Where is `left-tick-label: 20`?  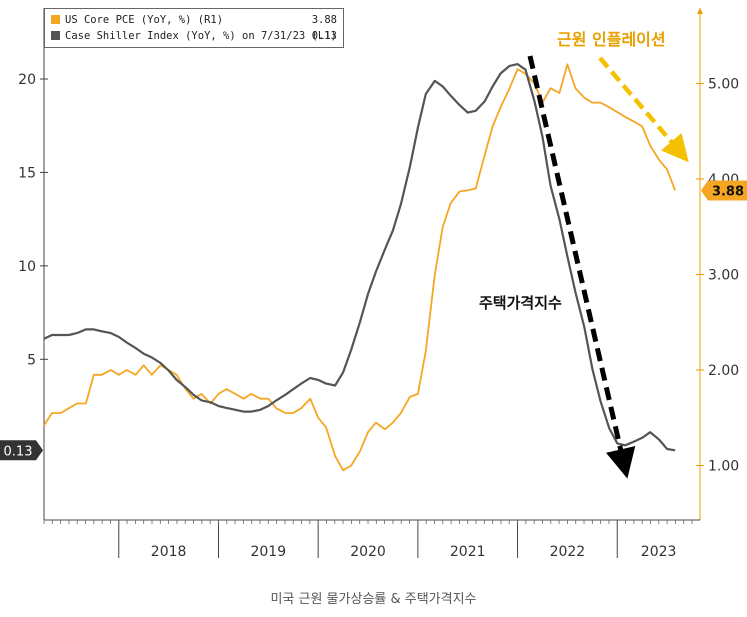 left-tick-label: 20 is located at coordinates (27, 80).